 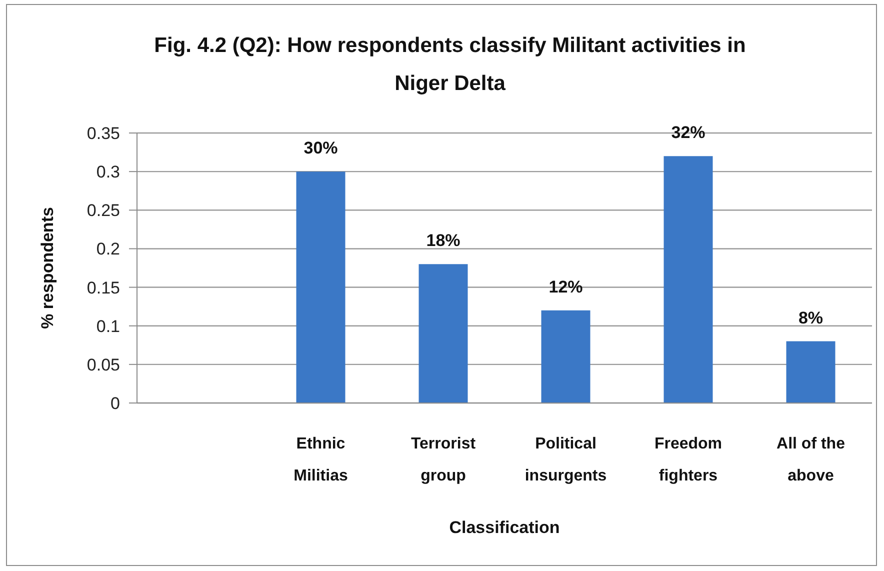 What do you see at coordinates (688, 132) in the screenshot?
I see `data-label: 32%` at bounding box center [688, 132].